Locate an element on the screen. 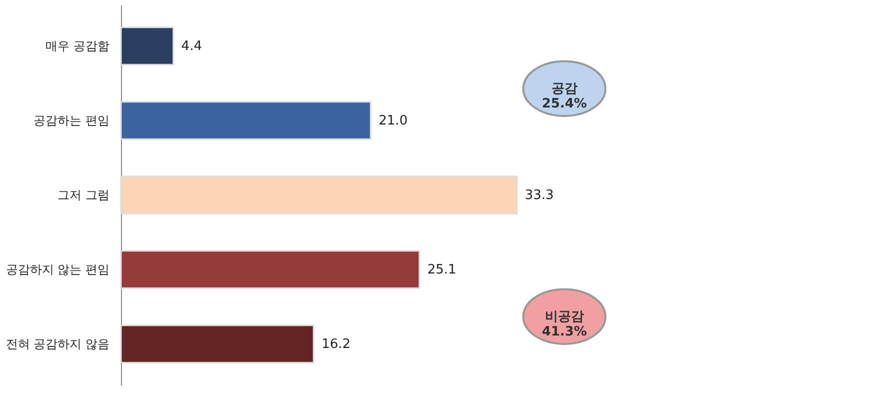 Image resolution: width=869 pixels, height=420 pixels. data-label: 33.3 is located at coordinates (539, 195).